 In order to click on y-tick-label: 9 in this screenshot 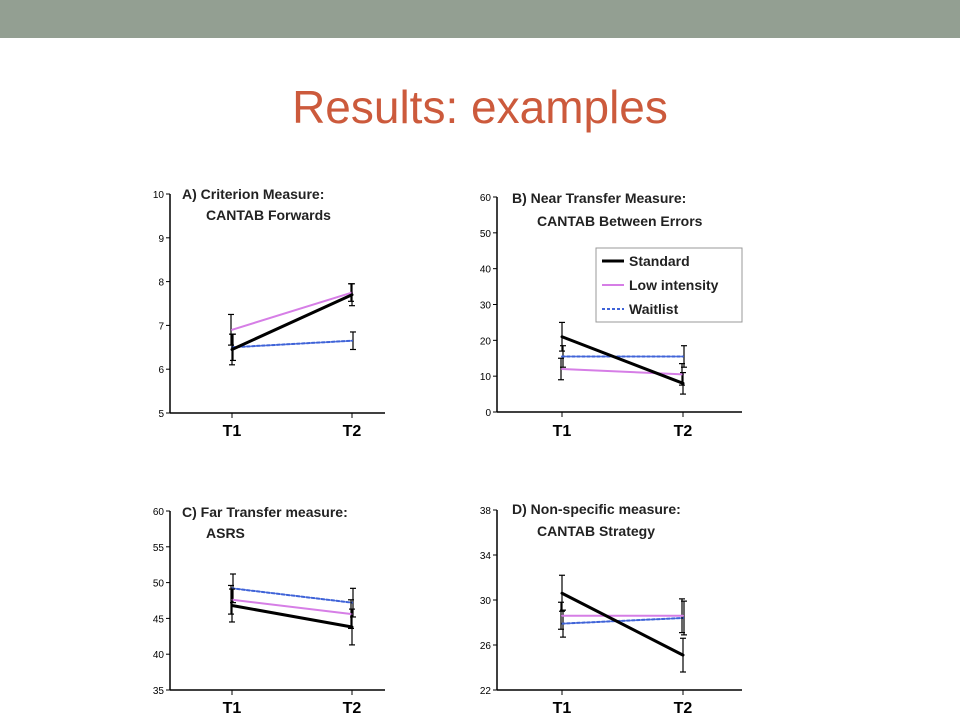, I will do `click(161, 239)`.